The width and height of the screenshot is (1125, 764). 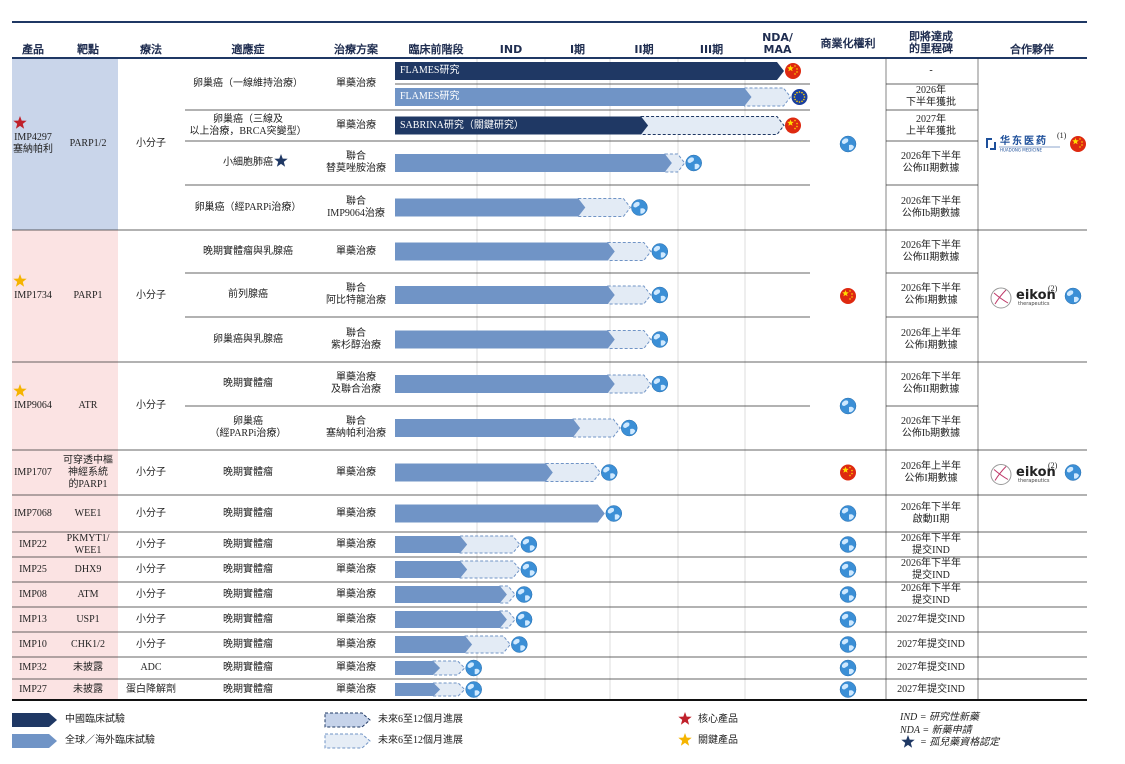 What do you see at coordinates (248, 339) in the screenshot?
I see `indication: 卵巢癌與乳腺癌` at bounding box center [248, 339].